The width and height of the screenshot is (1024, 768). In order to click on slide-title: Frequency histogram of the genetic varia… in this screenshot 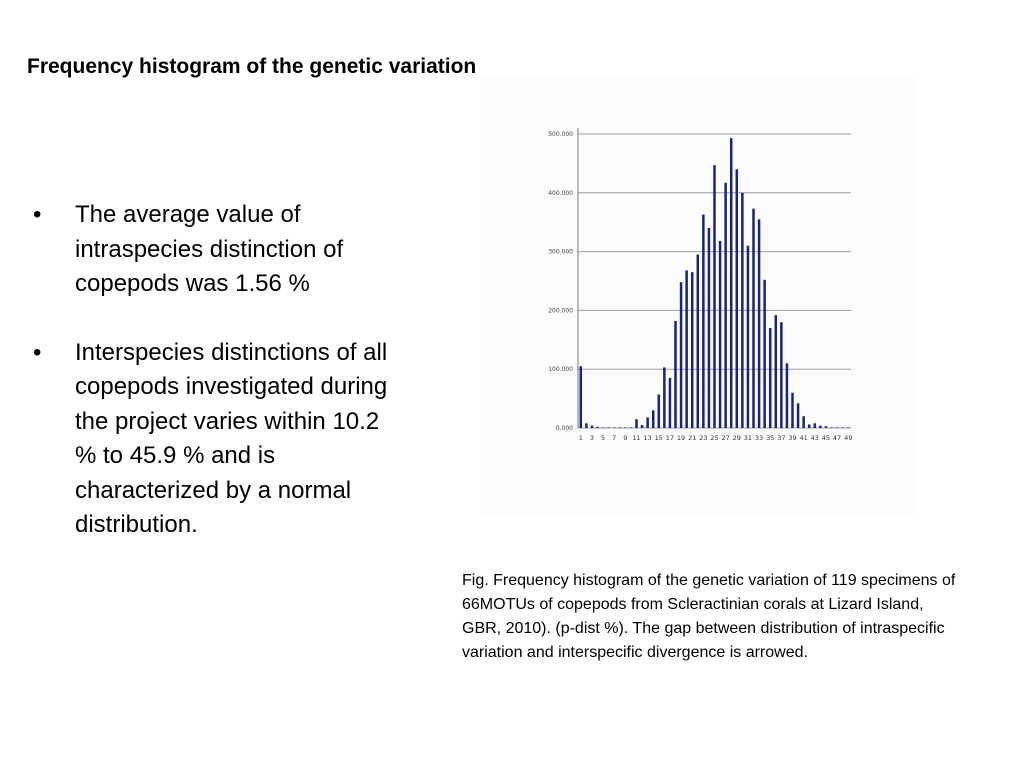, I will do `click(252, 66)`.